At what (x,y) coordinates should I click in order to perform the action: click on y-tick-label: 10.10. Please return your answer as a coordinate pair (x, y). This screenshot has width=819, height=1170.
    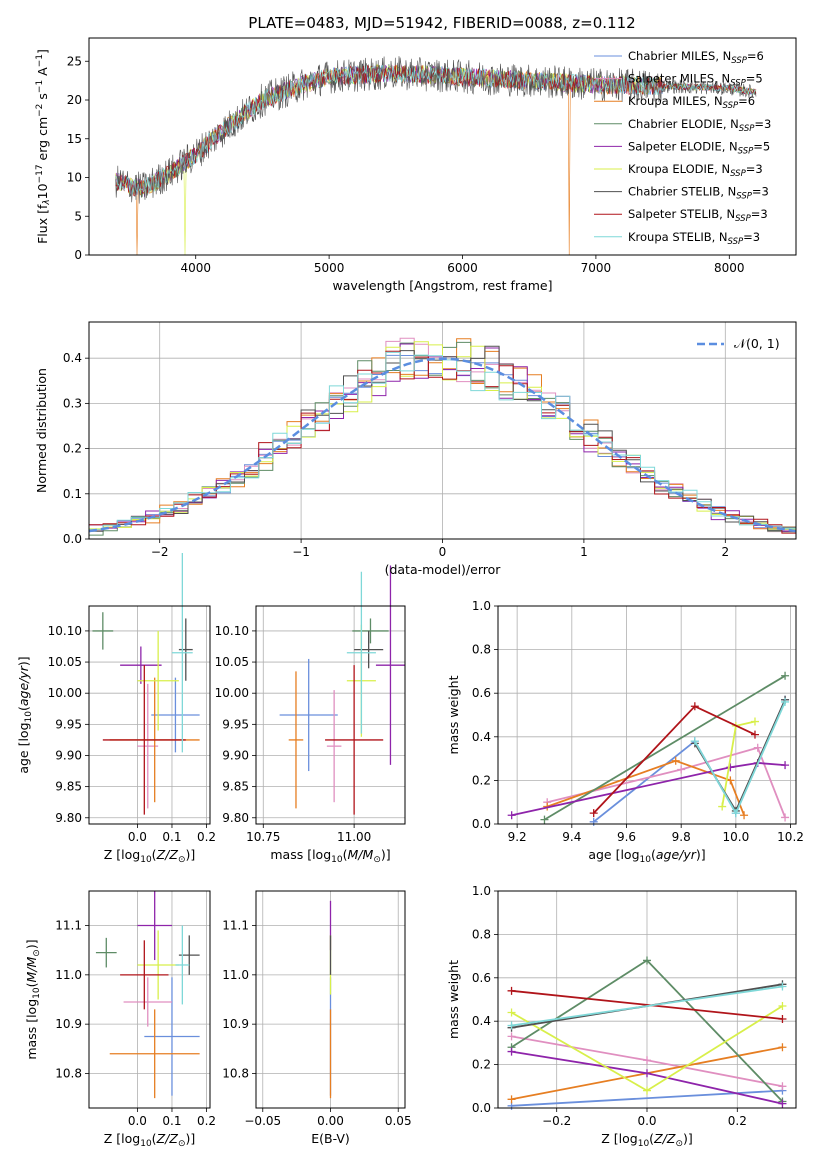
    Looking at the image, I should click on (65, 631).